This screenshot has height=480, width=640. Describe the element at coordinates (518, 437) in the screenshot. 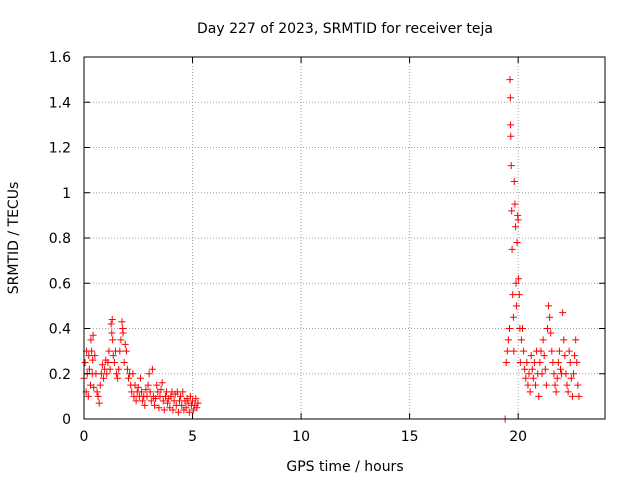

I see `x-tick-label: 20` at that location.